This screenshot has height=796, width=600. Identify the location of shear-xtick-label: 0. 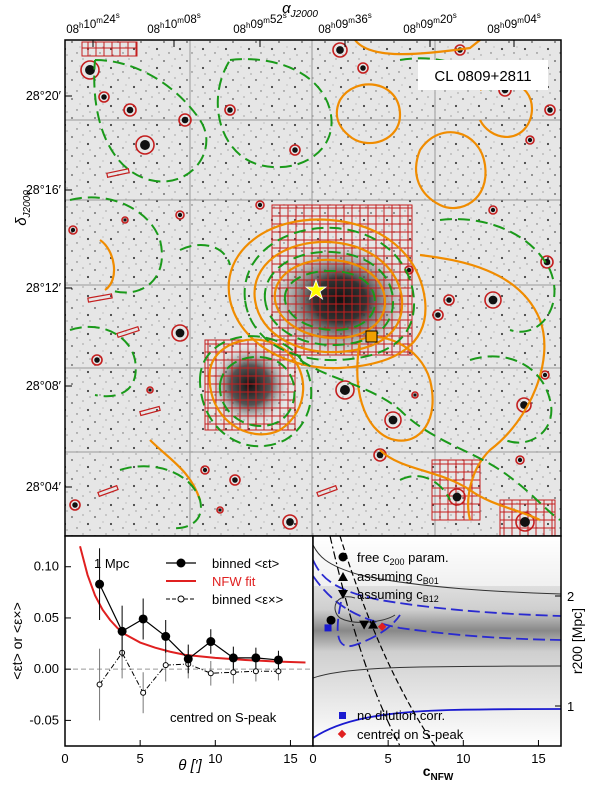
(64, 758).